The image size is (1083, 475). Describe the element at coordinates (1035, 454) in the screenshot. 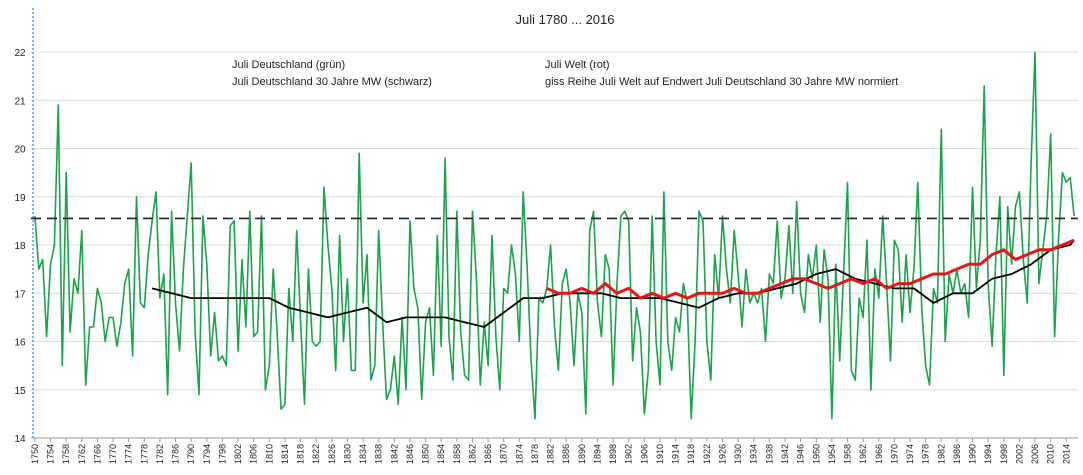

I see `x-tick-label: 2006` at that location.